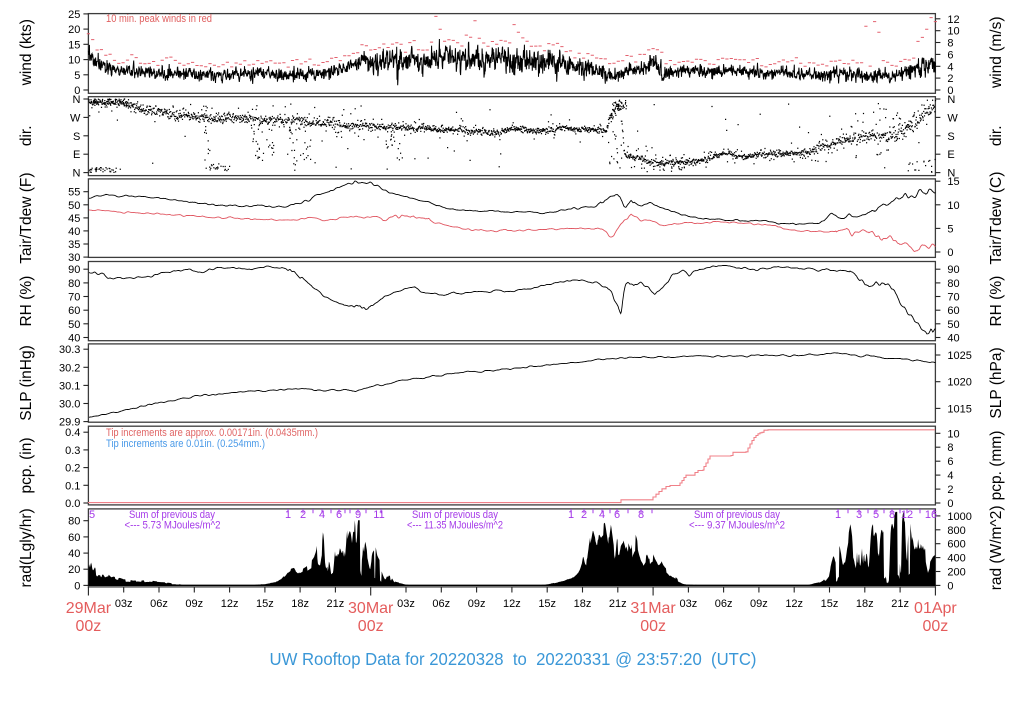  Describe the element at coordinates (74, 258) in the screenshot. I see `svg-text: 30` at that location.